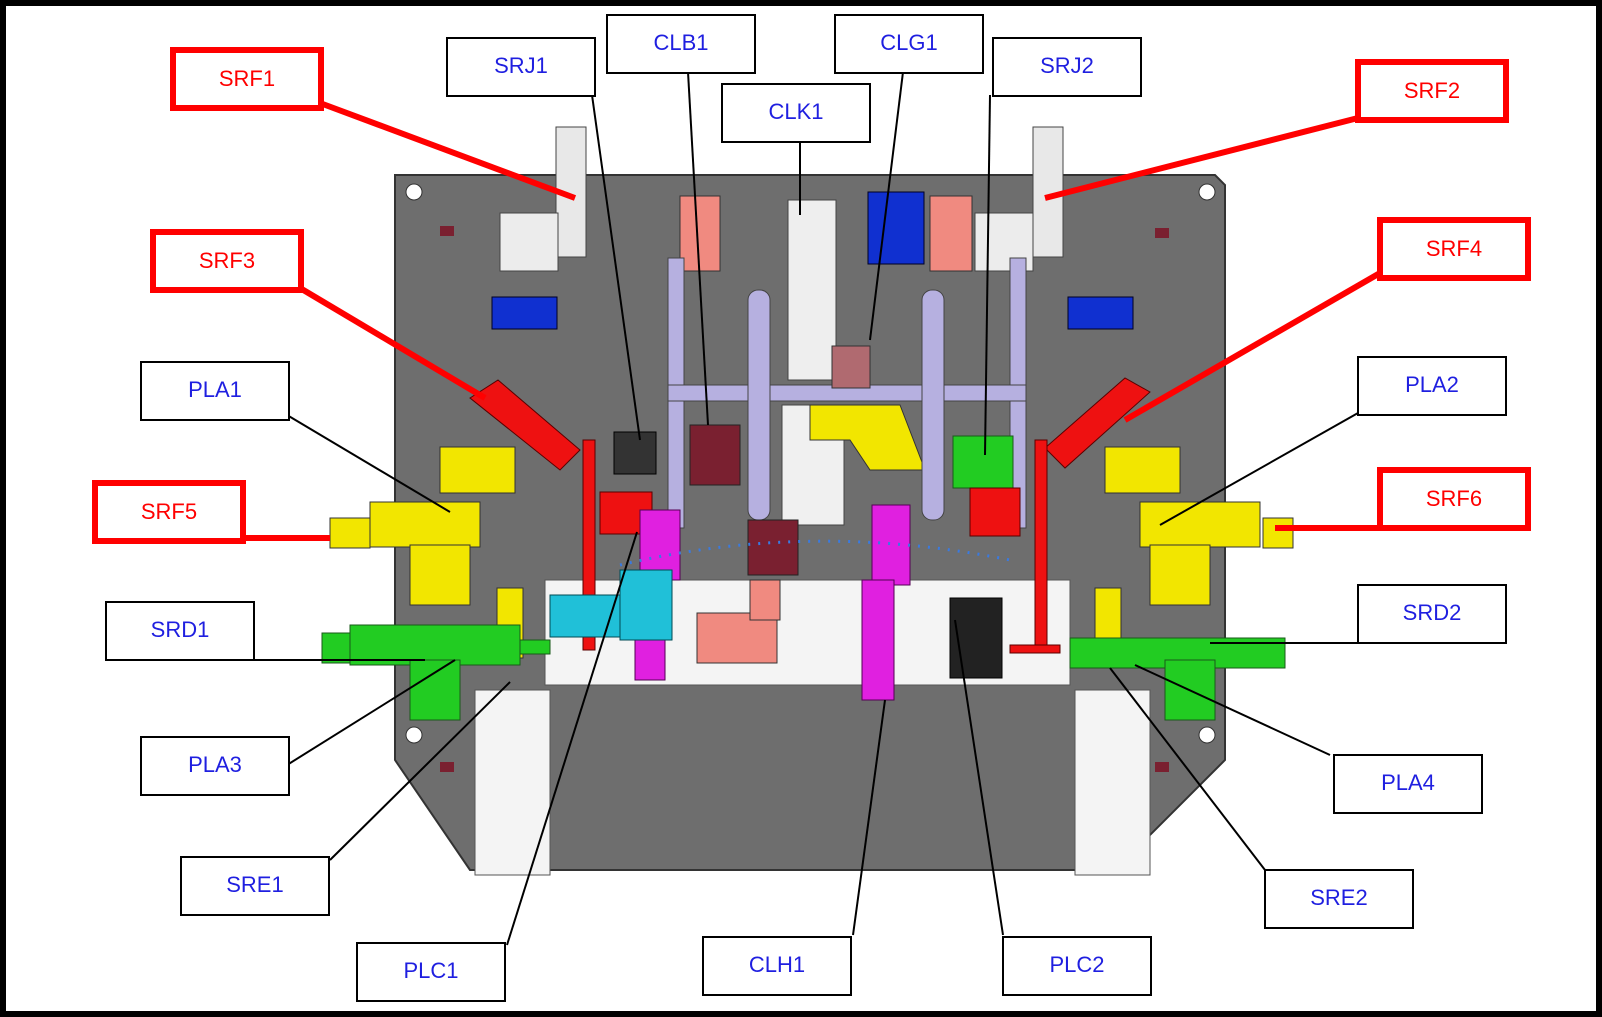 This screenshot has width=1602, height=1017. What do you see at coordinates (247, 78) in the screenshot?
I see `label-srf1: SRF1` at bounding box center [247, 78].